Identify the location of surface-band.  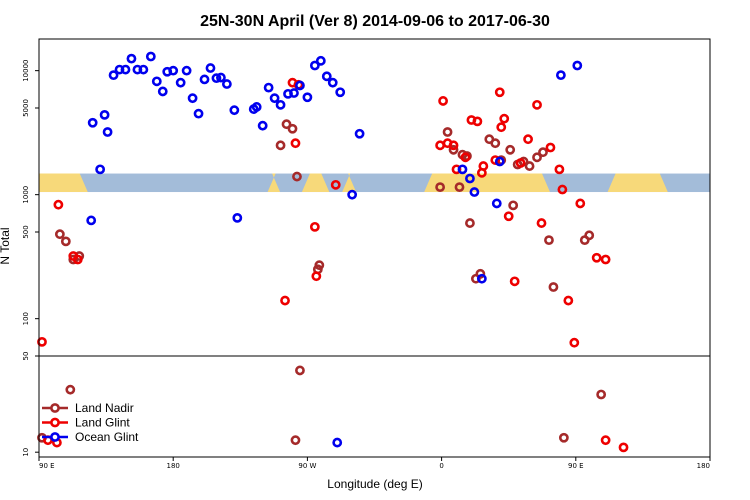
(374, 183).